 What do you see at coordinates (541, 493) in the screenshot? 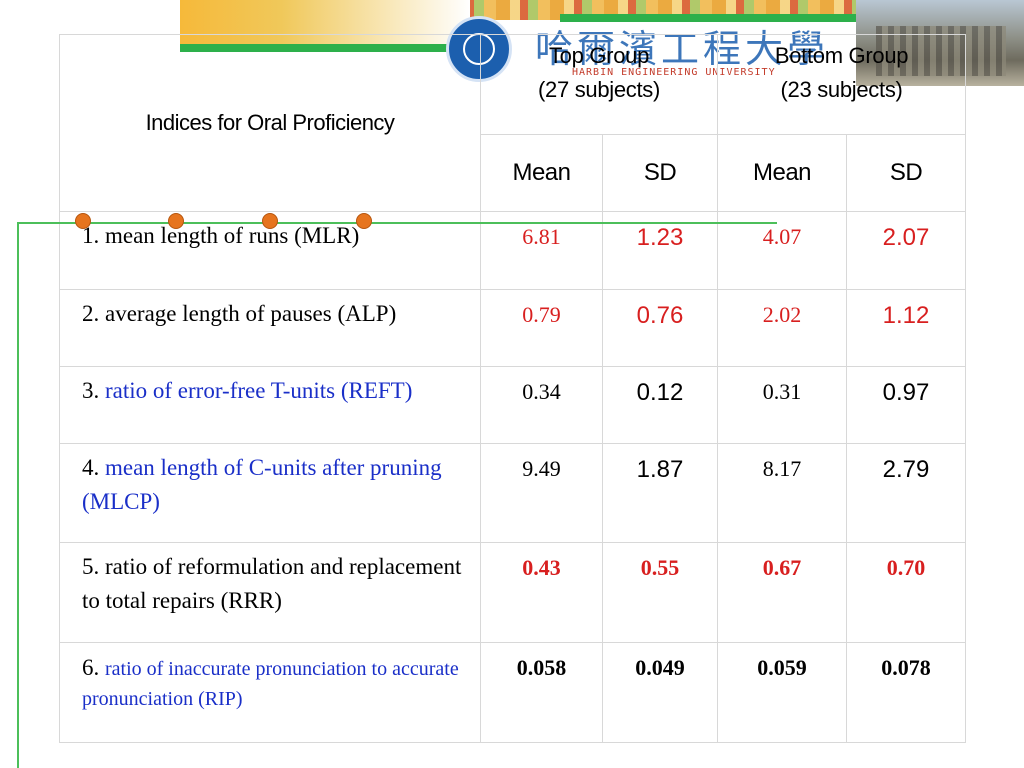
I see `cell-top-mean: 9.49` at bounding box center [541, 493].